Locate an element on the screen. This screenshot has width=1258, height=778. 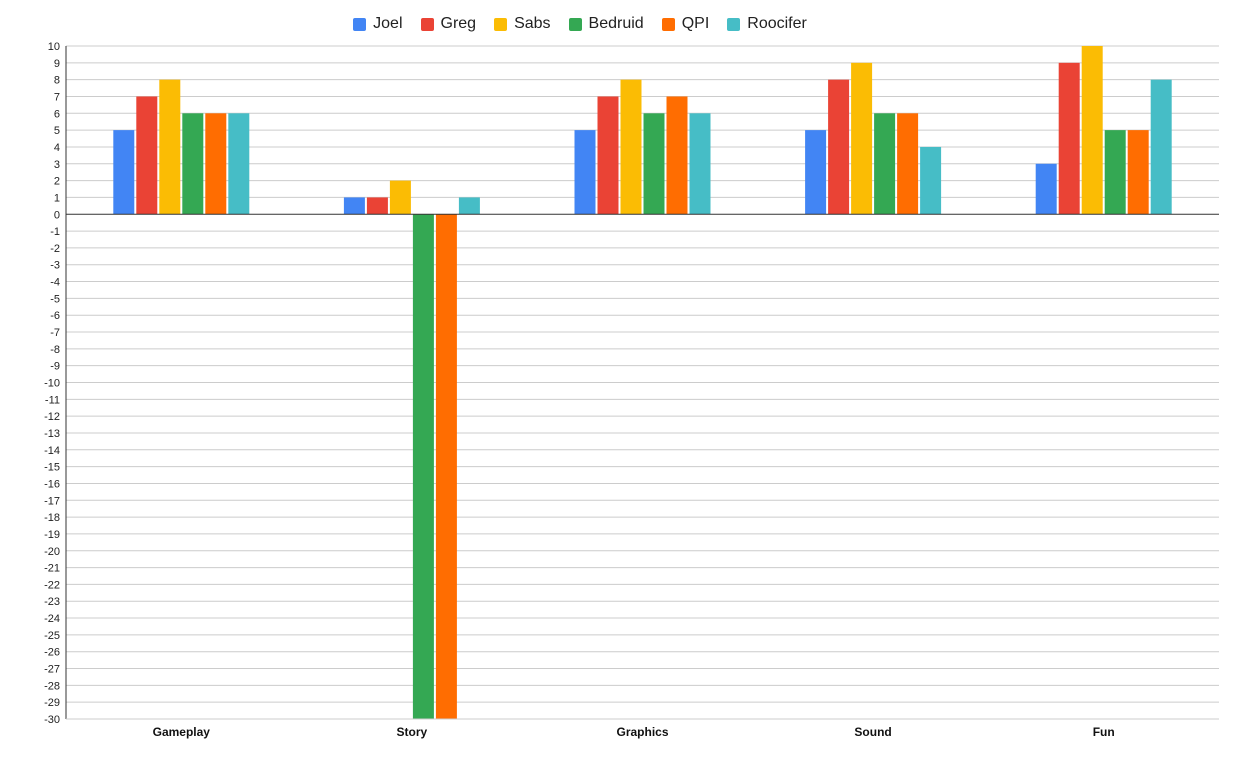
legend-item-greg: Greg is located at coordinates (448, 24).